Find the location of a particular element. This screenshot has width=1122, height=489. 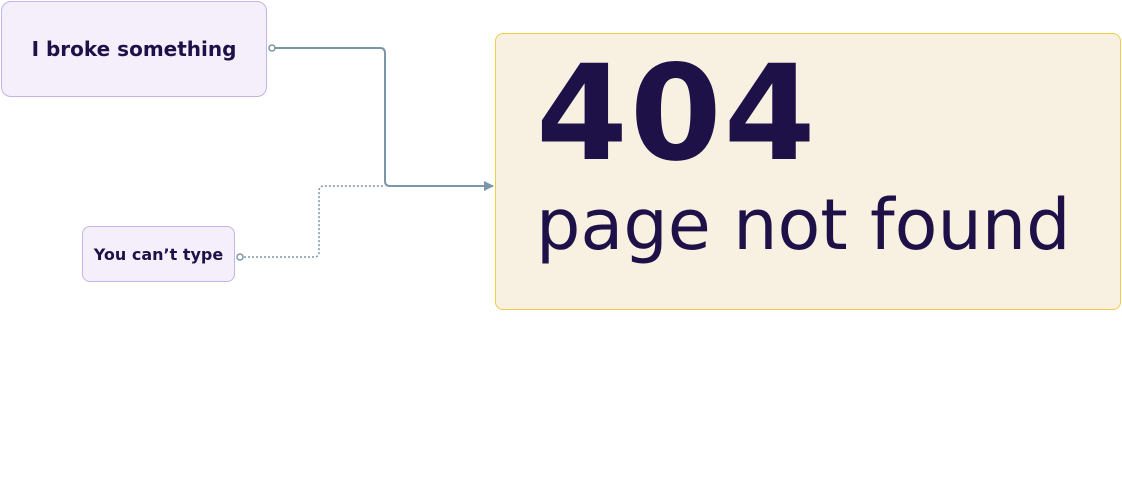

error-code: 404 is located at coordinates (677, 114).